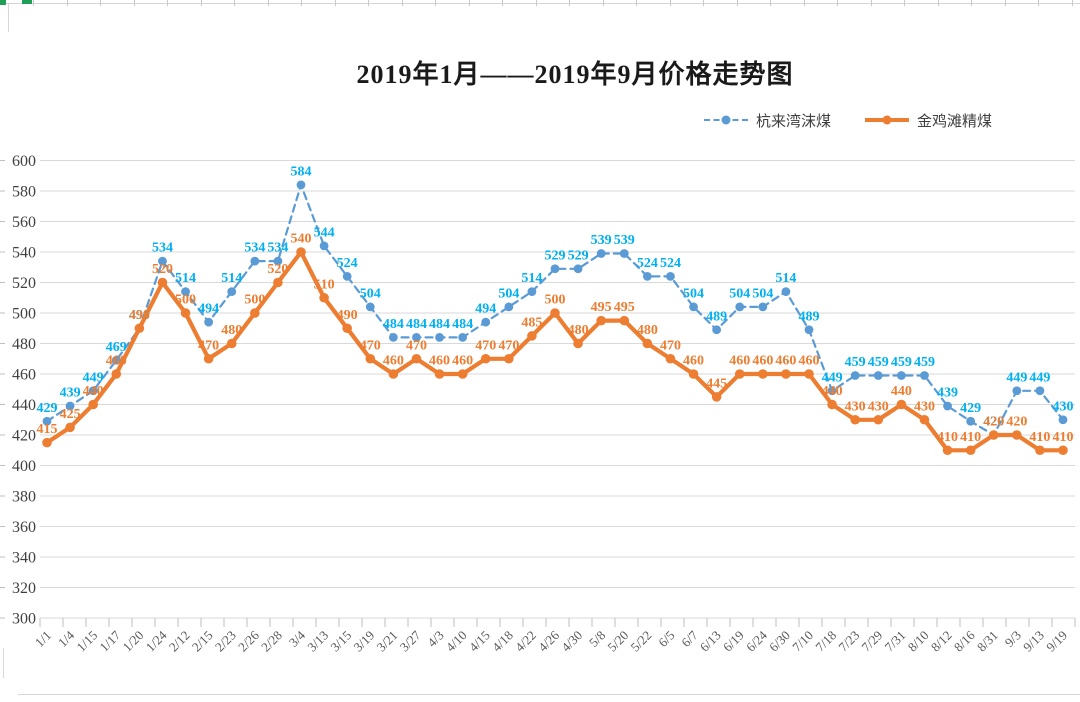  Describe the element at coordinates (825, 641) in the screenshot. I see `svg-text: 7/18` at that location.